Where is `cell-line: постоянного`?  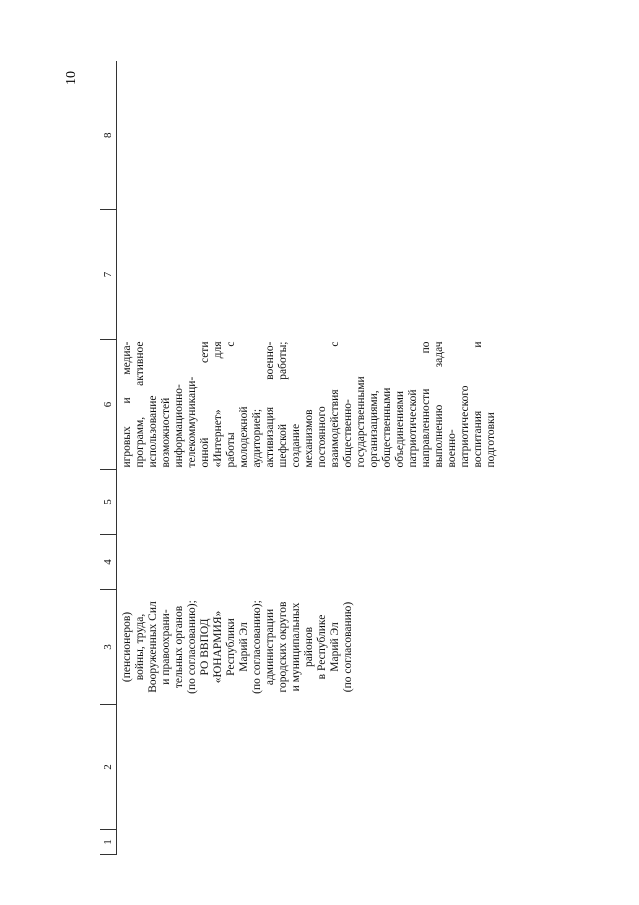 cell-line: постоянного is located at coordinates (322, 437).